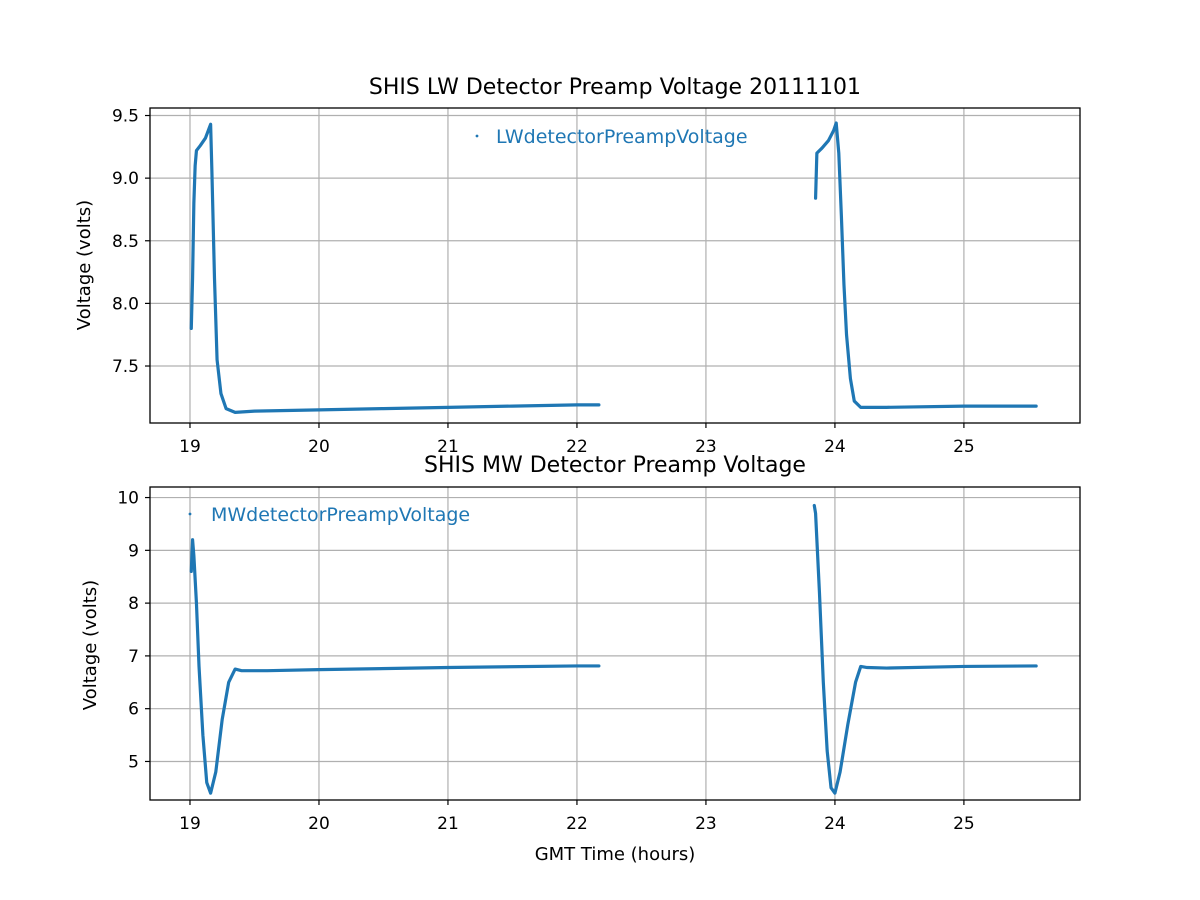 The height and width of the screenshot is (900, 1200). I want to click on top-chart-title: SHIS LW Detector Preamp Voltage 20111101, so click(615, 87).